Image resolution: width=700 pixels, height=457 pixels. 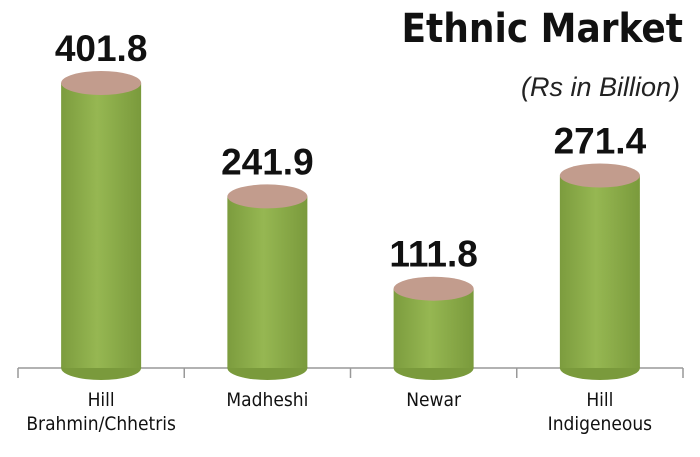 What do you see at coordinates (600, 412) in the screenshot?
I see `x-tick-label: Hill Indigeneous` at bounding box center [600, 412].